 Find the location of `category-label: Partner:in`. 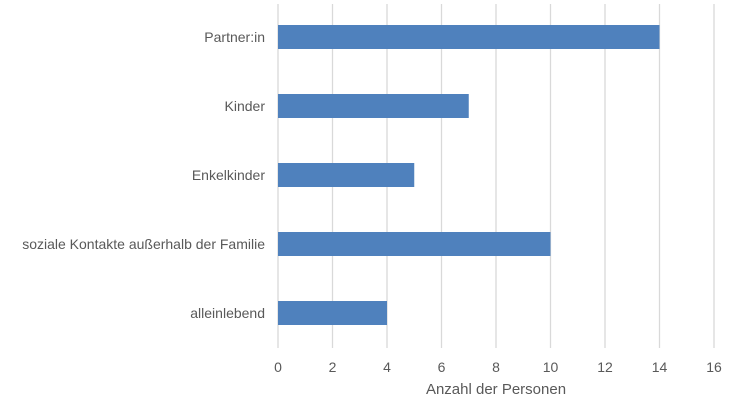

category-label: Partner:in is located at coordinates (234, 37).